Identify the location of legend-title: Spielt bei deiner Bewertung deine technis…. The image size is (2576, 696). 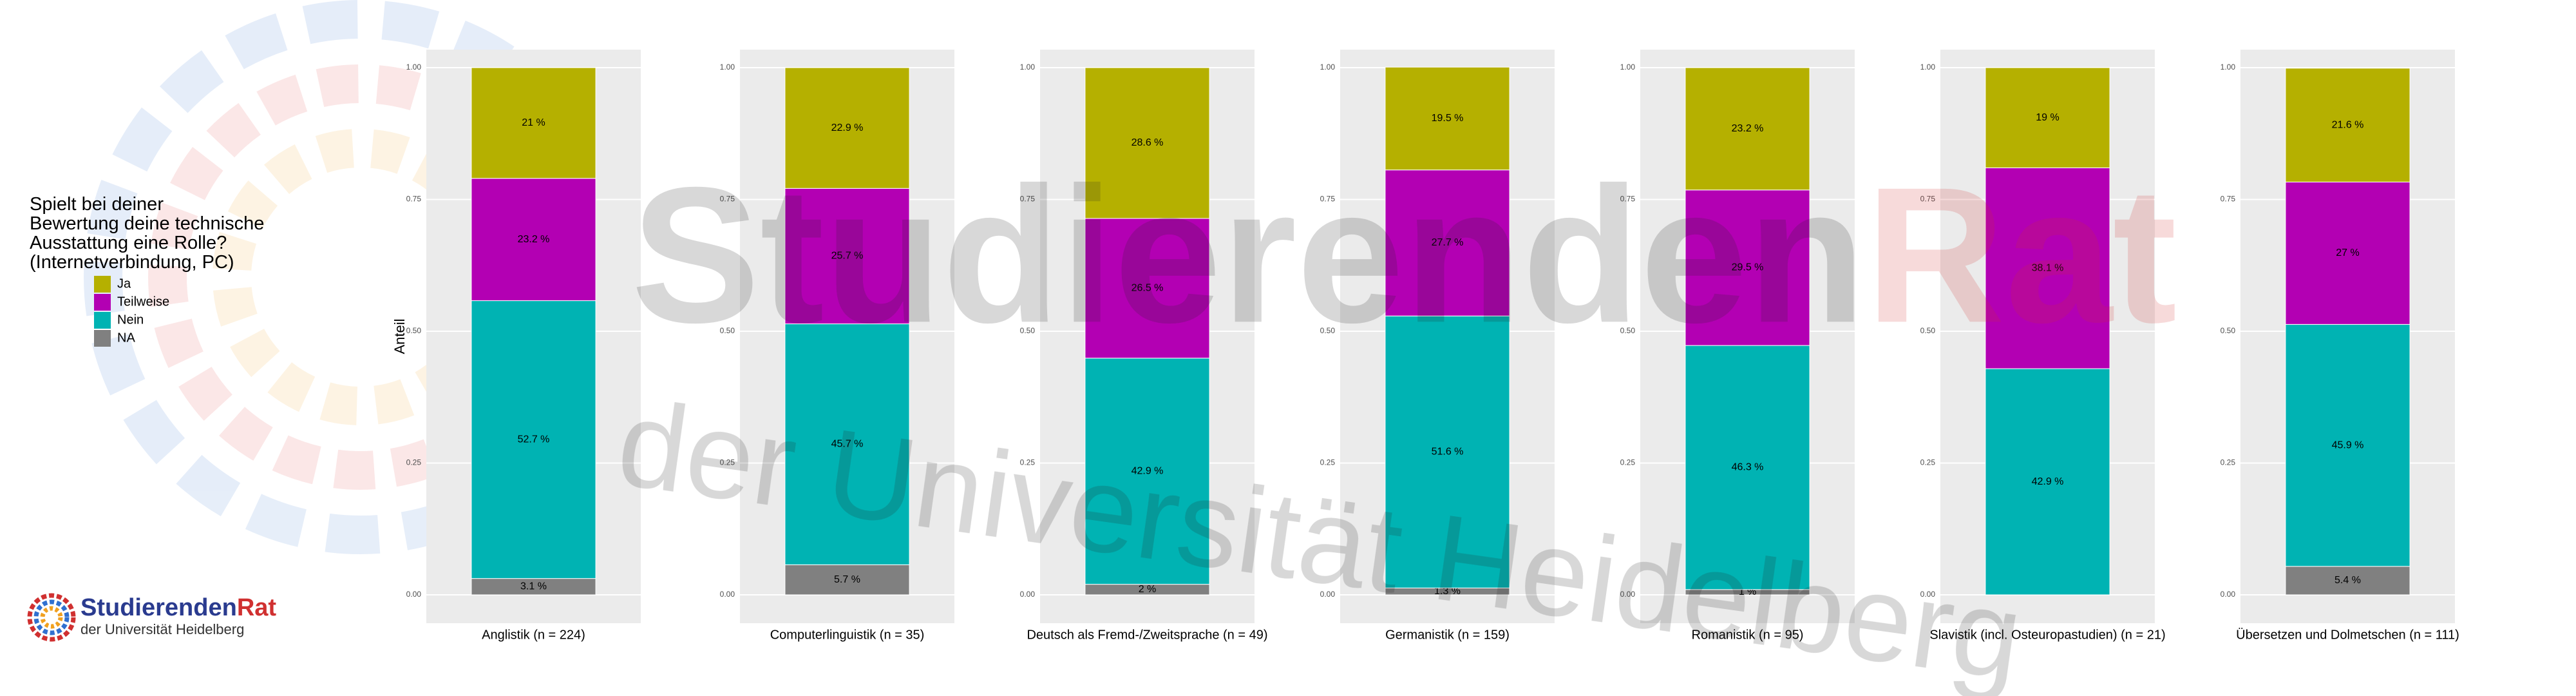
(147, 234).